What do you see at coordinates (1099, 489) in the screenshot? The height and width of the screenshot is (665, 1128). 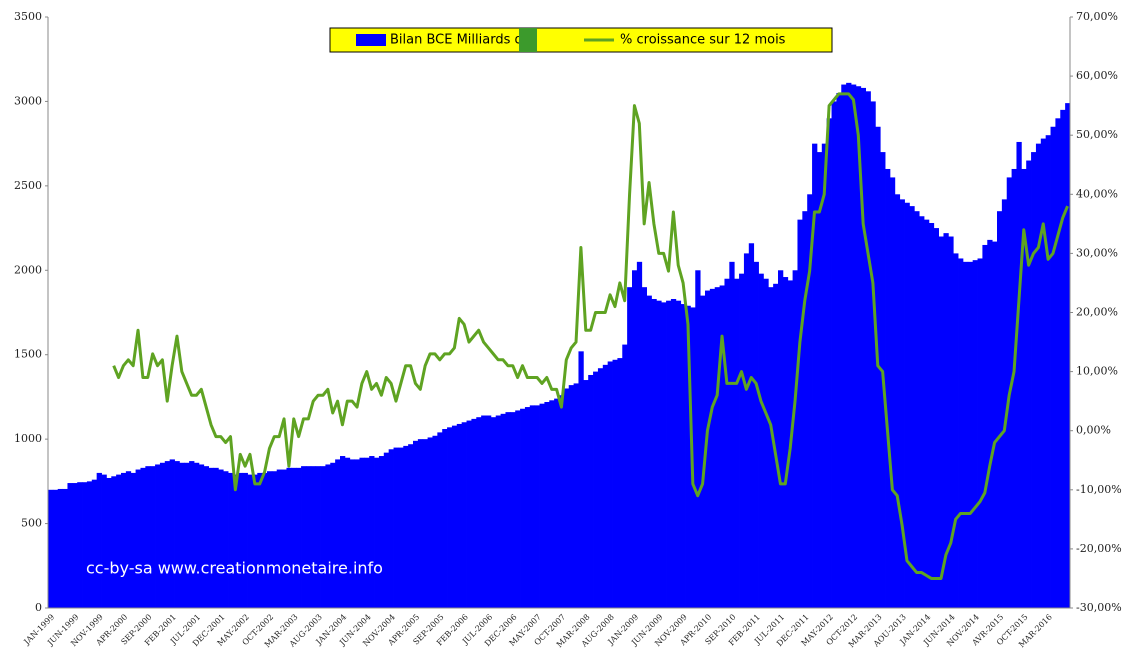 I see `y2-tick-label: -10,00%` at bounding box center [1099, 489].